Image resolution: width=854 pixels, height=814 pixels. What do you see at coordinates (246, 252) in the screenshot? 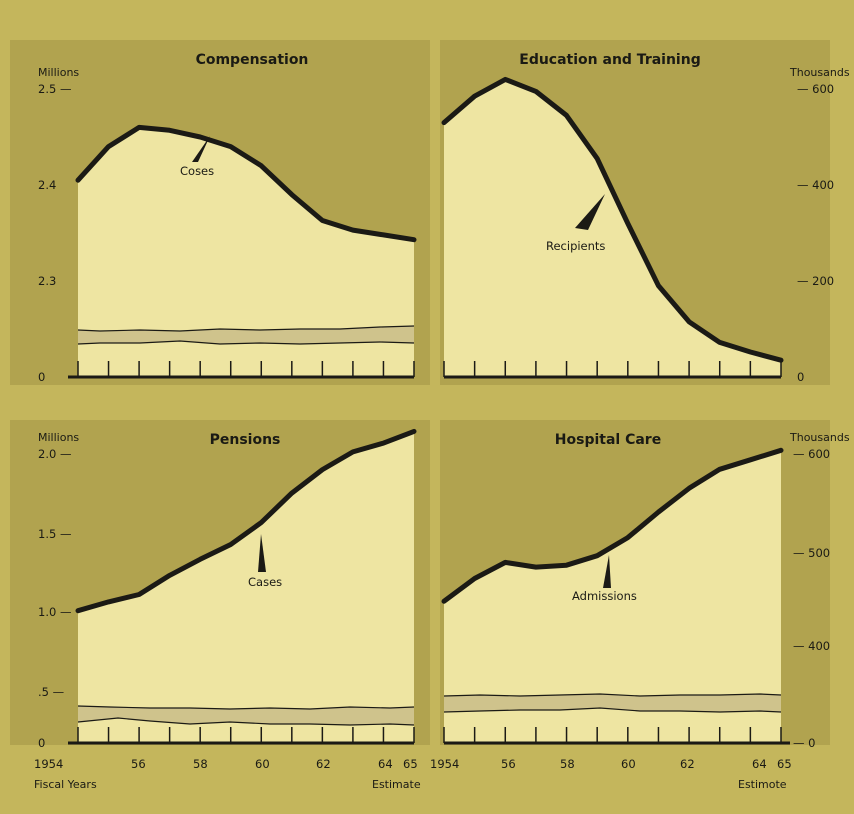
I see `compensation-area` at bounding box center [246, 252].